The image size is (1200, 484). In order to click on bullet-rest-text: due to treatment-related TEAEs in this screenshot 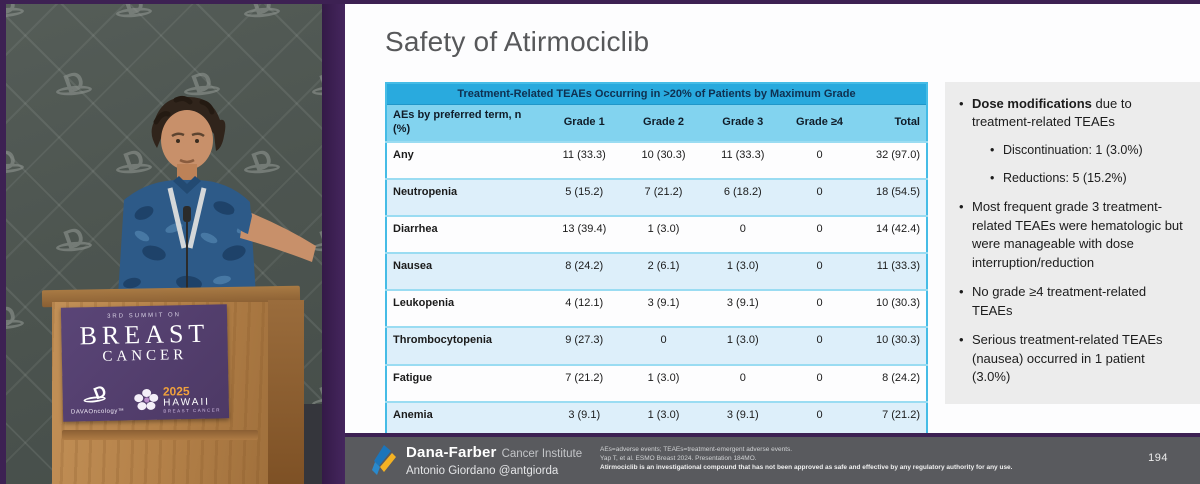, I will do `click(1052, 113)`.